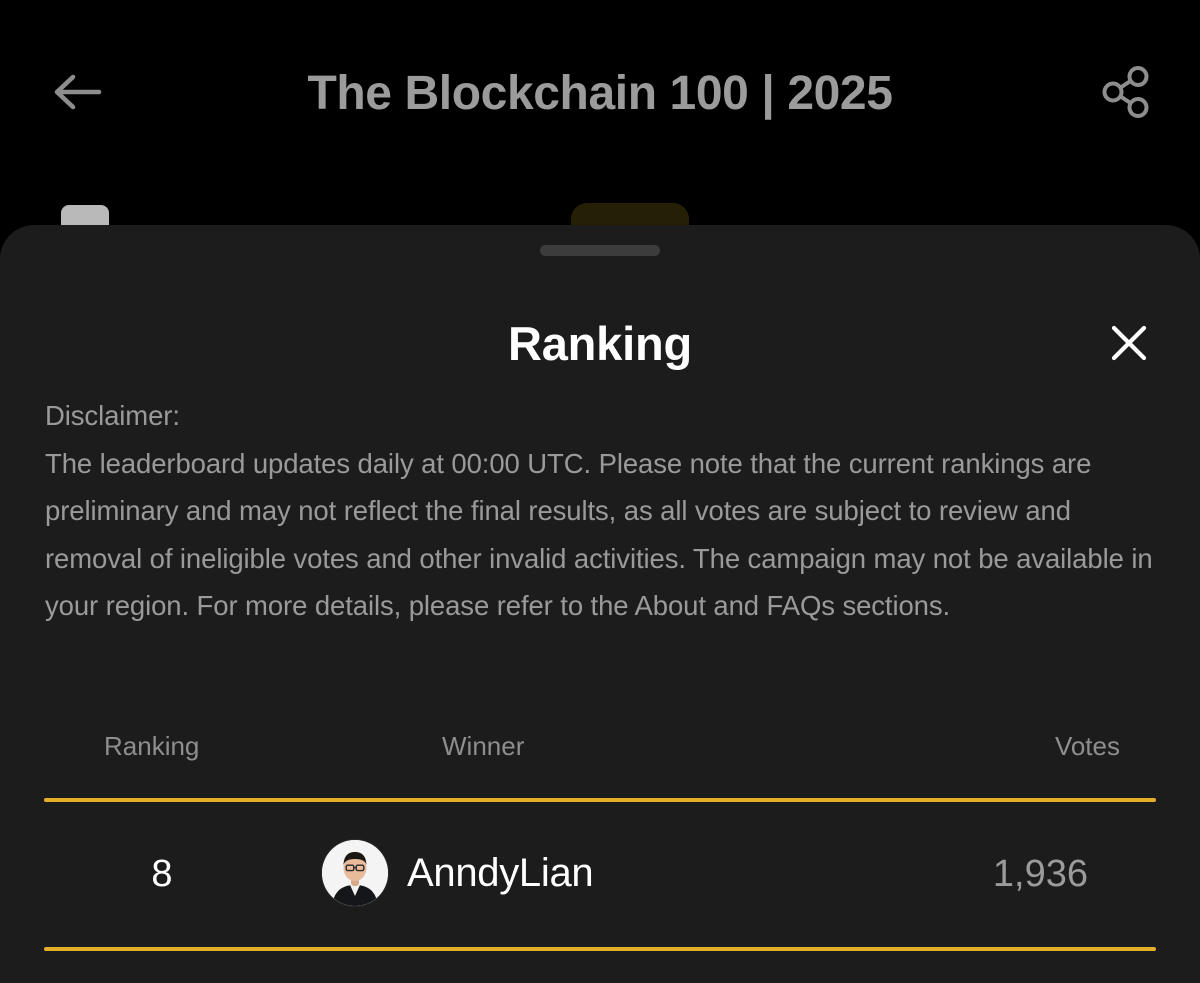 The height and width of the screenshot is (983, 1200). Describe the element at coordinates (1087, 746) in the screenshot. I see `column-header-votes: Votes` at that location.